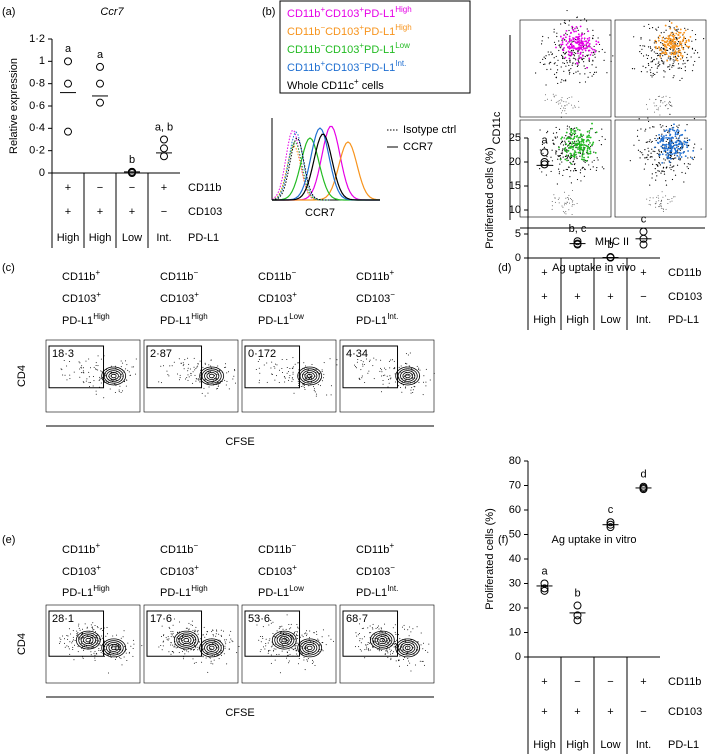  What do you see at coordinates (177, 572) in the screenshot?
I see `population-label-part: CD103` at bounding box center [177, 572].